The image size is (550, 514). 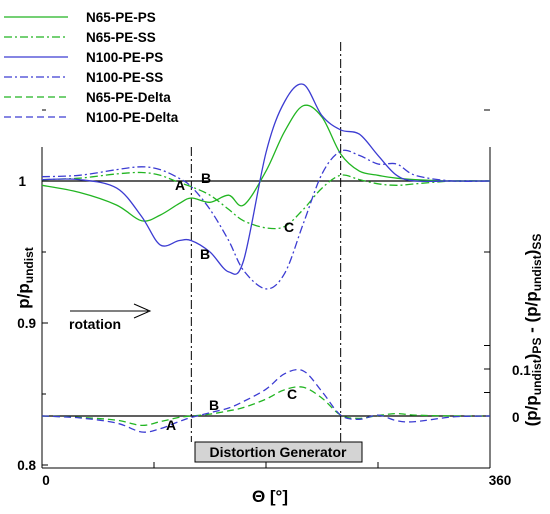 I want to click on x-tick-label-0: 0, so click(x=46, y=480).